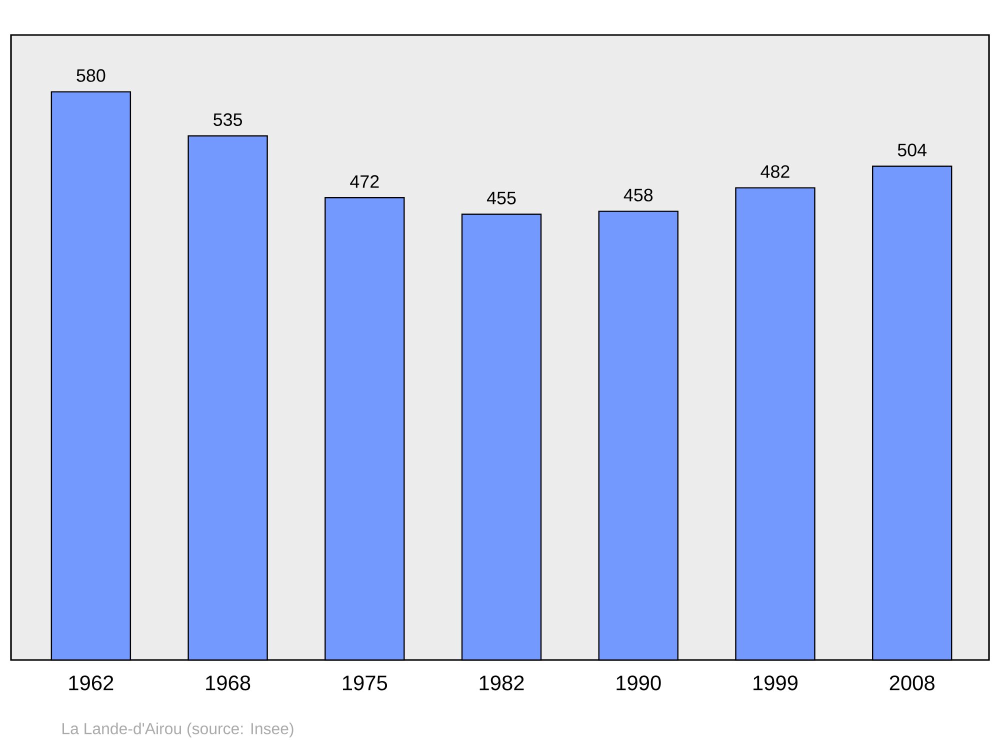 This screenshot has width=1000, height=747. Describe the element at coordinates (364, 181) in the screenshot. I see `data-label: 472` at that location.